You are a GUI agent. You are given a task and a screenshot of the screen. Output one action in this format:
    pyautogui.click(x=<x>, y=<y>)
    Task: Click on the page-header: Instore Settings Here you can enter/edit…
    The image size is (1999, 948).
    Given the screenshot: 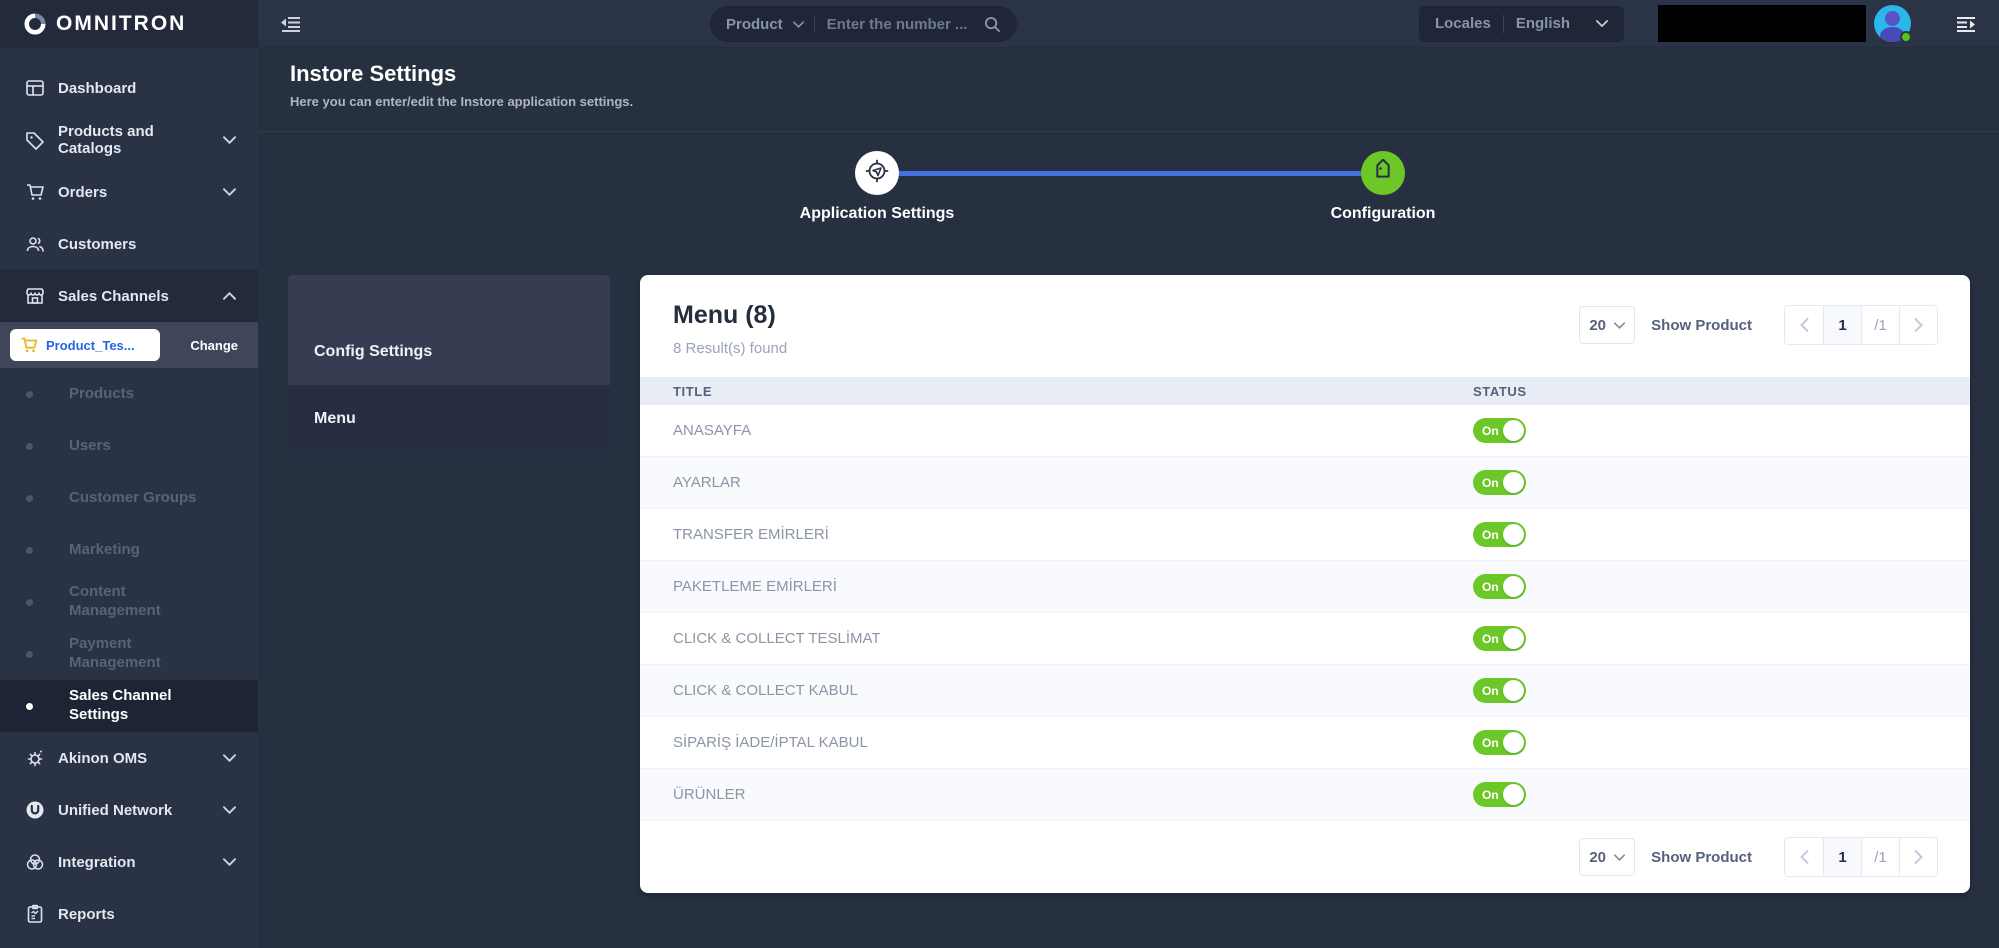 What is the action you would take?
    pyautogui.click(x=1128, y=90)
    